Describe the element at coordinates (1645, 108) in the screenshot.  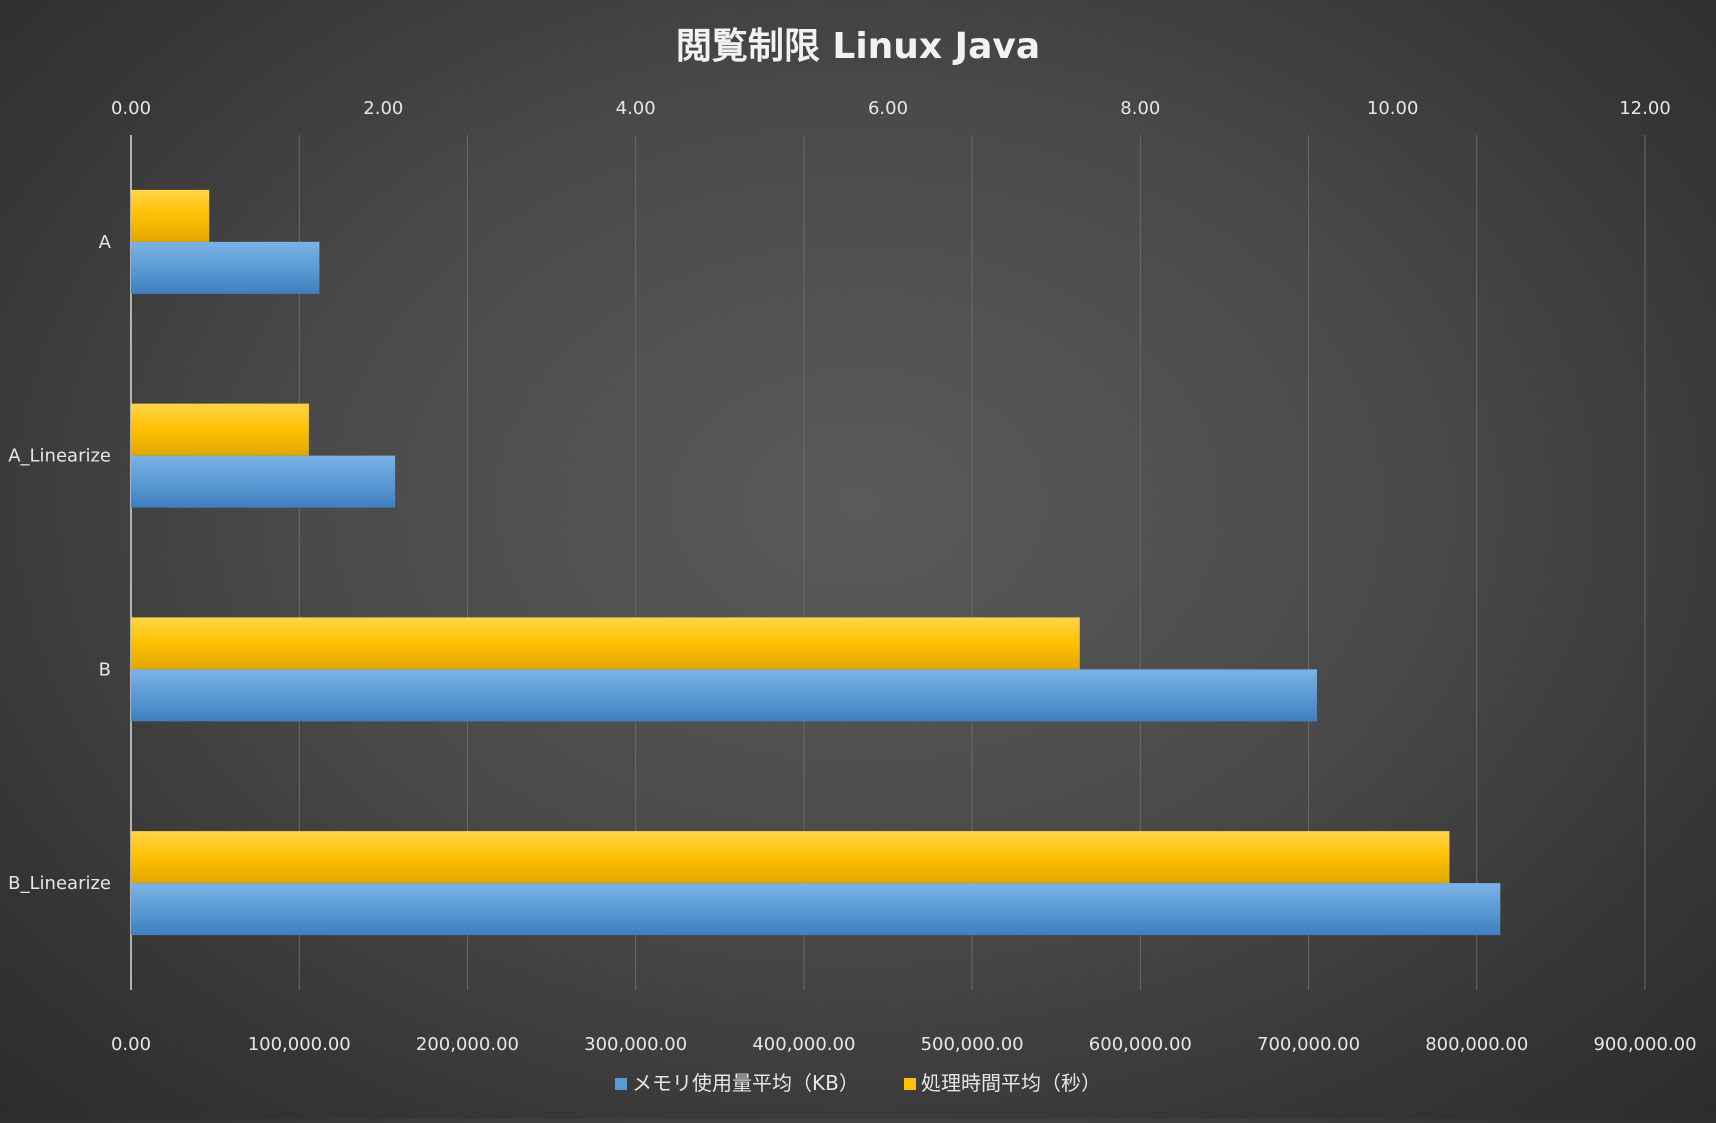
I see `top-tick-label: 12.00` at that location.